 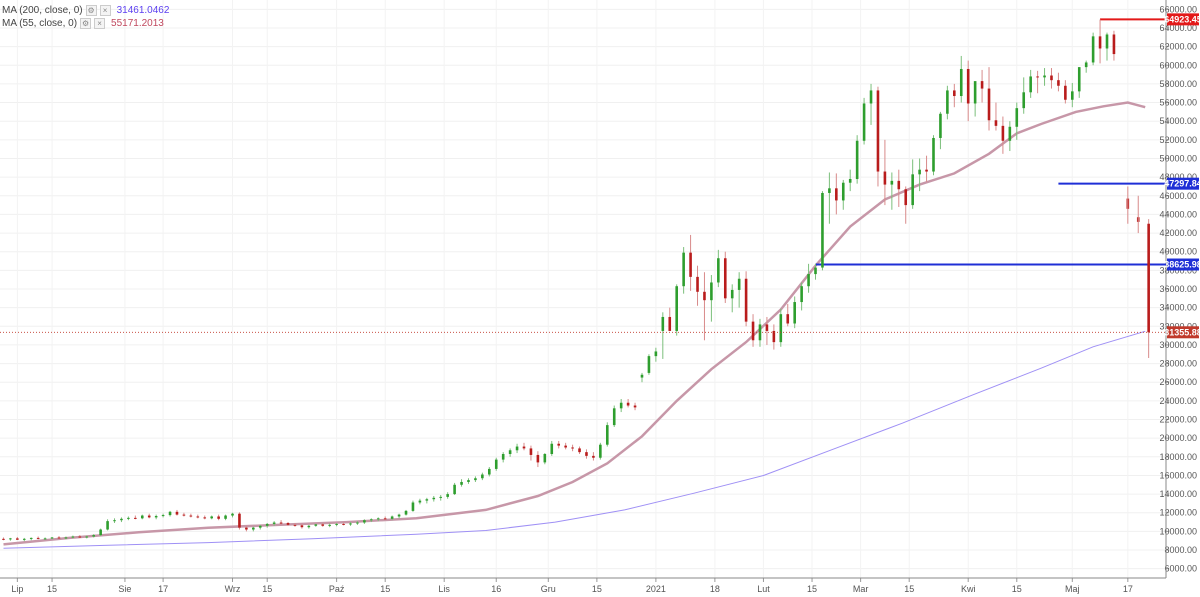 What do you see at coordinates (715, 589) in the screenshot?
I see `x-tick-label: 18` at bounding box center [715, 589].